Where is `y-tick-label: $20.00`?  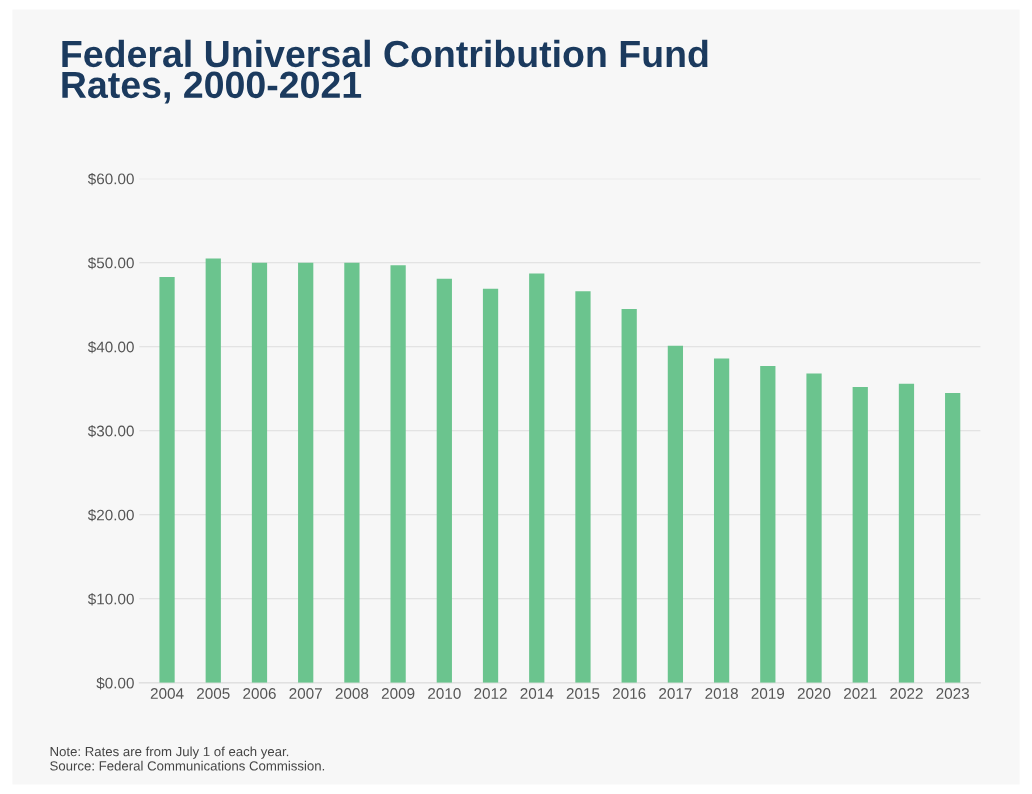 y-tick-label: $20.00 is located at coordinates (110, 515).